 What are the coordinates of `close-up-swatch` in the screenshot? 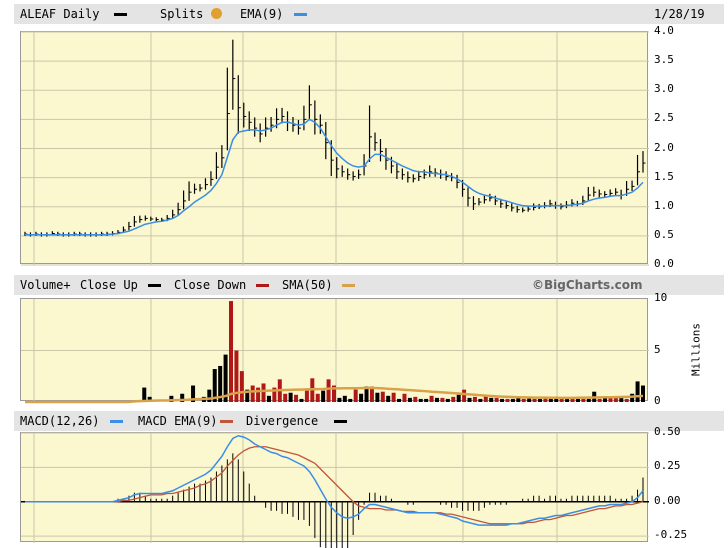 It's located at (152, 285).